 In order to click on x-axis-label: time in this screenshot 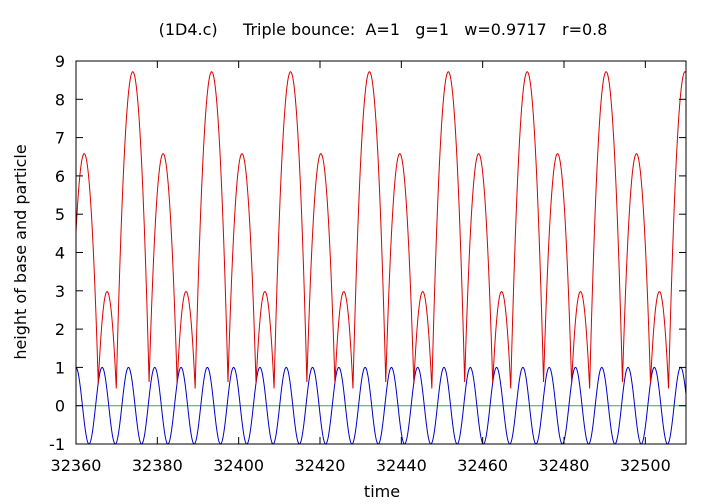, I will do `click(382, 491)`.